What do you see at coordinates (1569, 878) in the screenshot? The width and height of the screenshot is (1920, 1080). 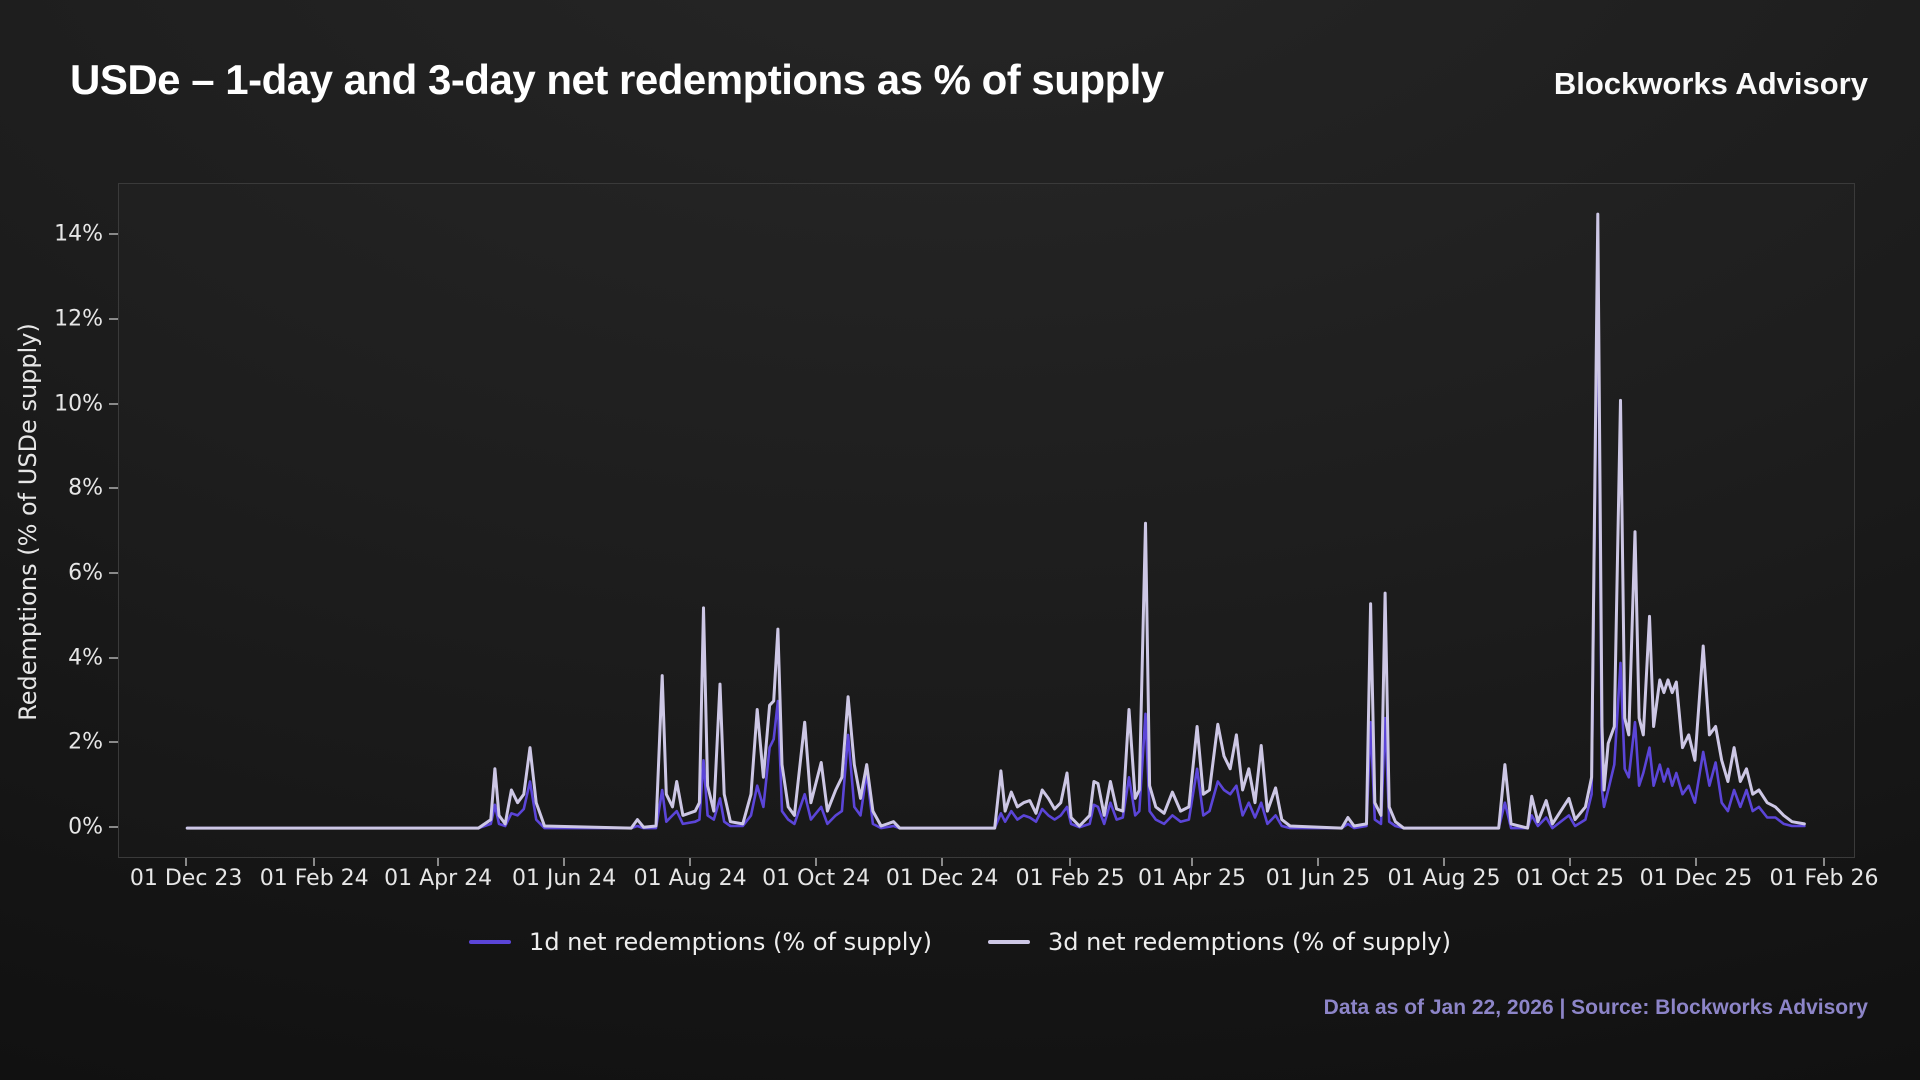 I see `x-tick-label: 01 Oct 25` at bounding box center [1569, 878].